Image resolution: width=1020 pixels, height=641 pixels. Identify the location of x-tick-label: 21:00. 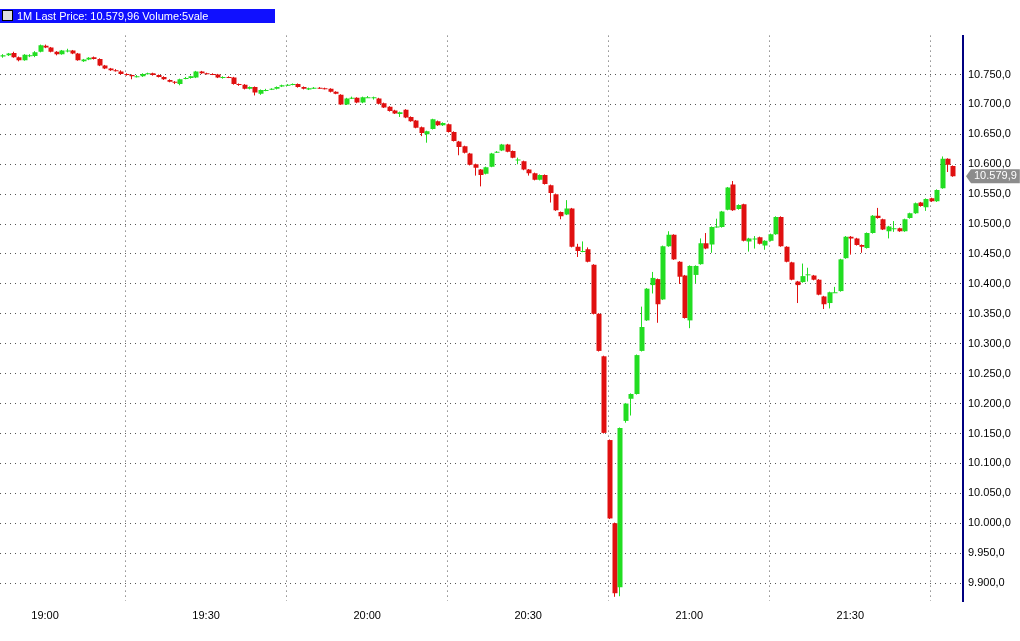
(689, 614).